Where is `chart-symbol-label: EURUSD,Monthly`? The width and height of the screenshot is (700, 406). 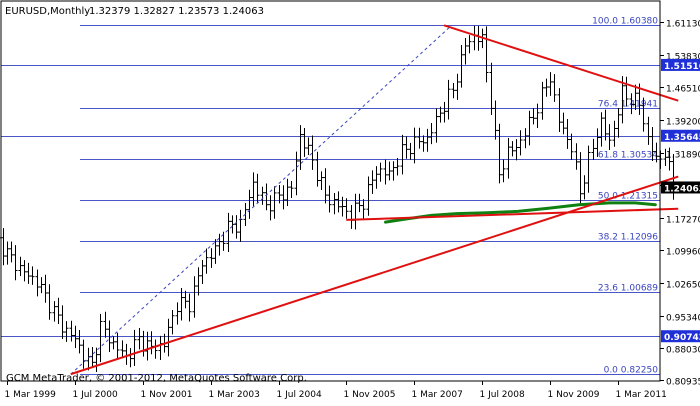 chart-symbol-label: EURUSD,Monthly is located at coordinates (47, 11).